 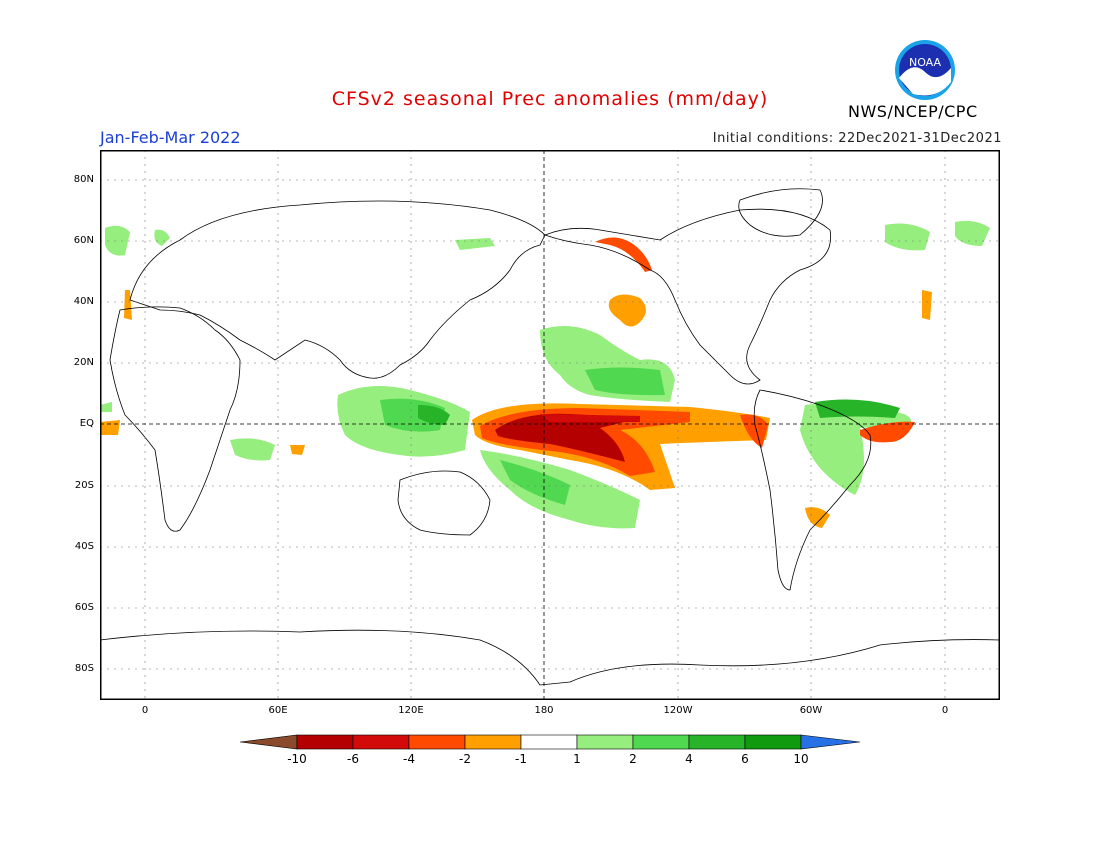 I want to click on initial-conditions: Initial conditions: 22Dec2021-31Dec2021, so click(x=857, y=138).